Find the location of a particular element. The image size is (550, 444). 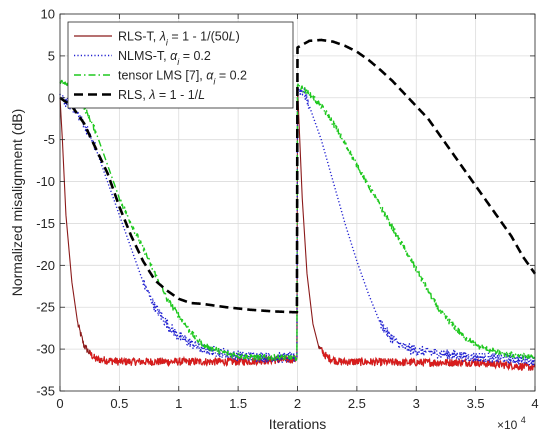

y-tick-label: -10 is located at coordinates (45, 181).